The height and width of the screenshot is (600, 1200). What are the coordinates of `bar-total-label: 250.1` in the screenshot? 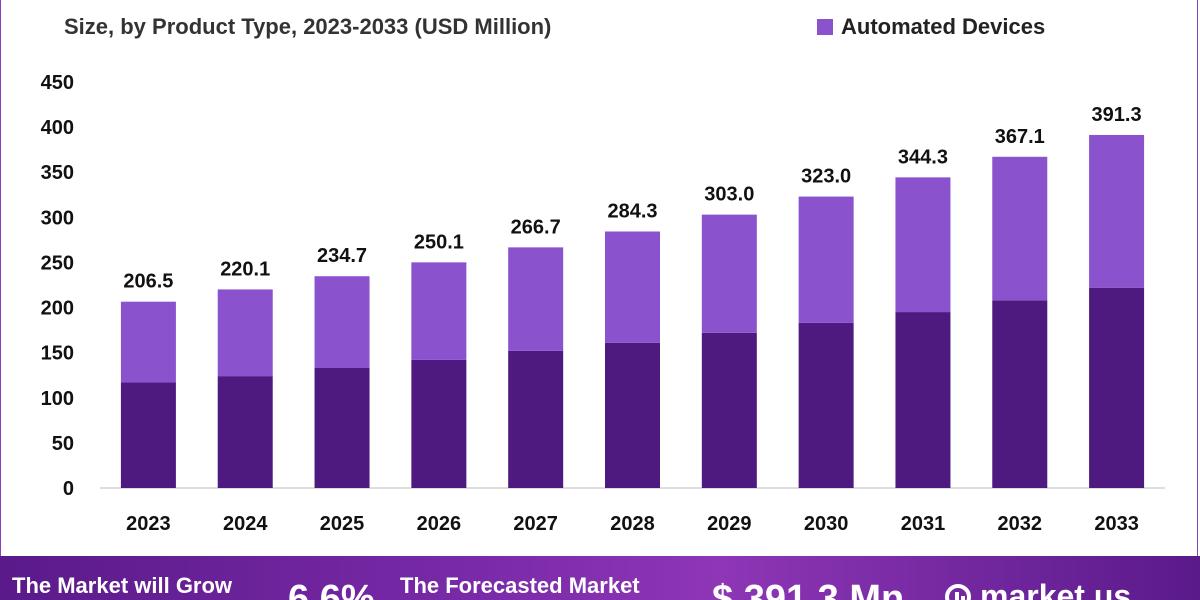 It's located at (439, 242).